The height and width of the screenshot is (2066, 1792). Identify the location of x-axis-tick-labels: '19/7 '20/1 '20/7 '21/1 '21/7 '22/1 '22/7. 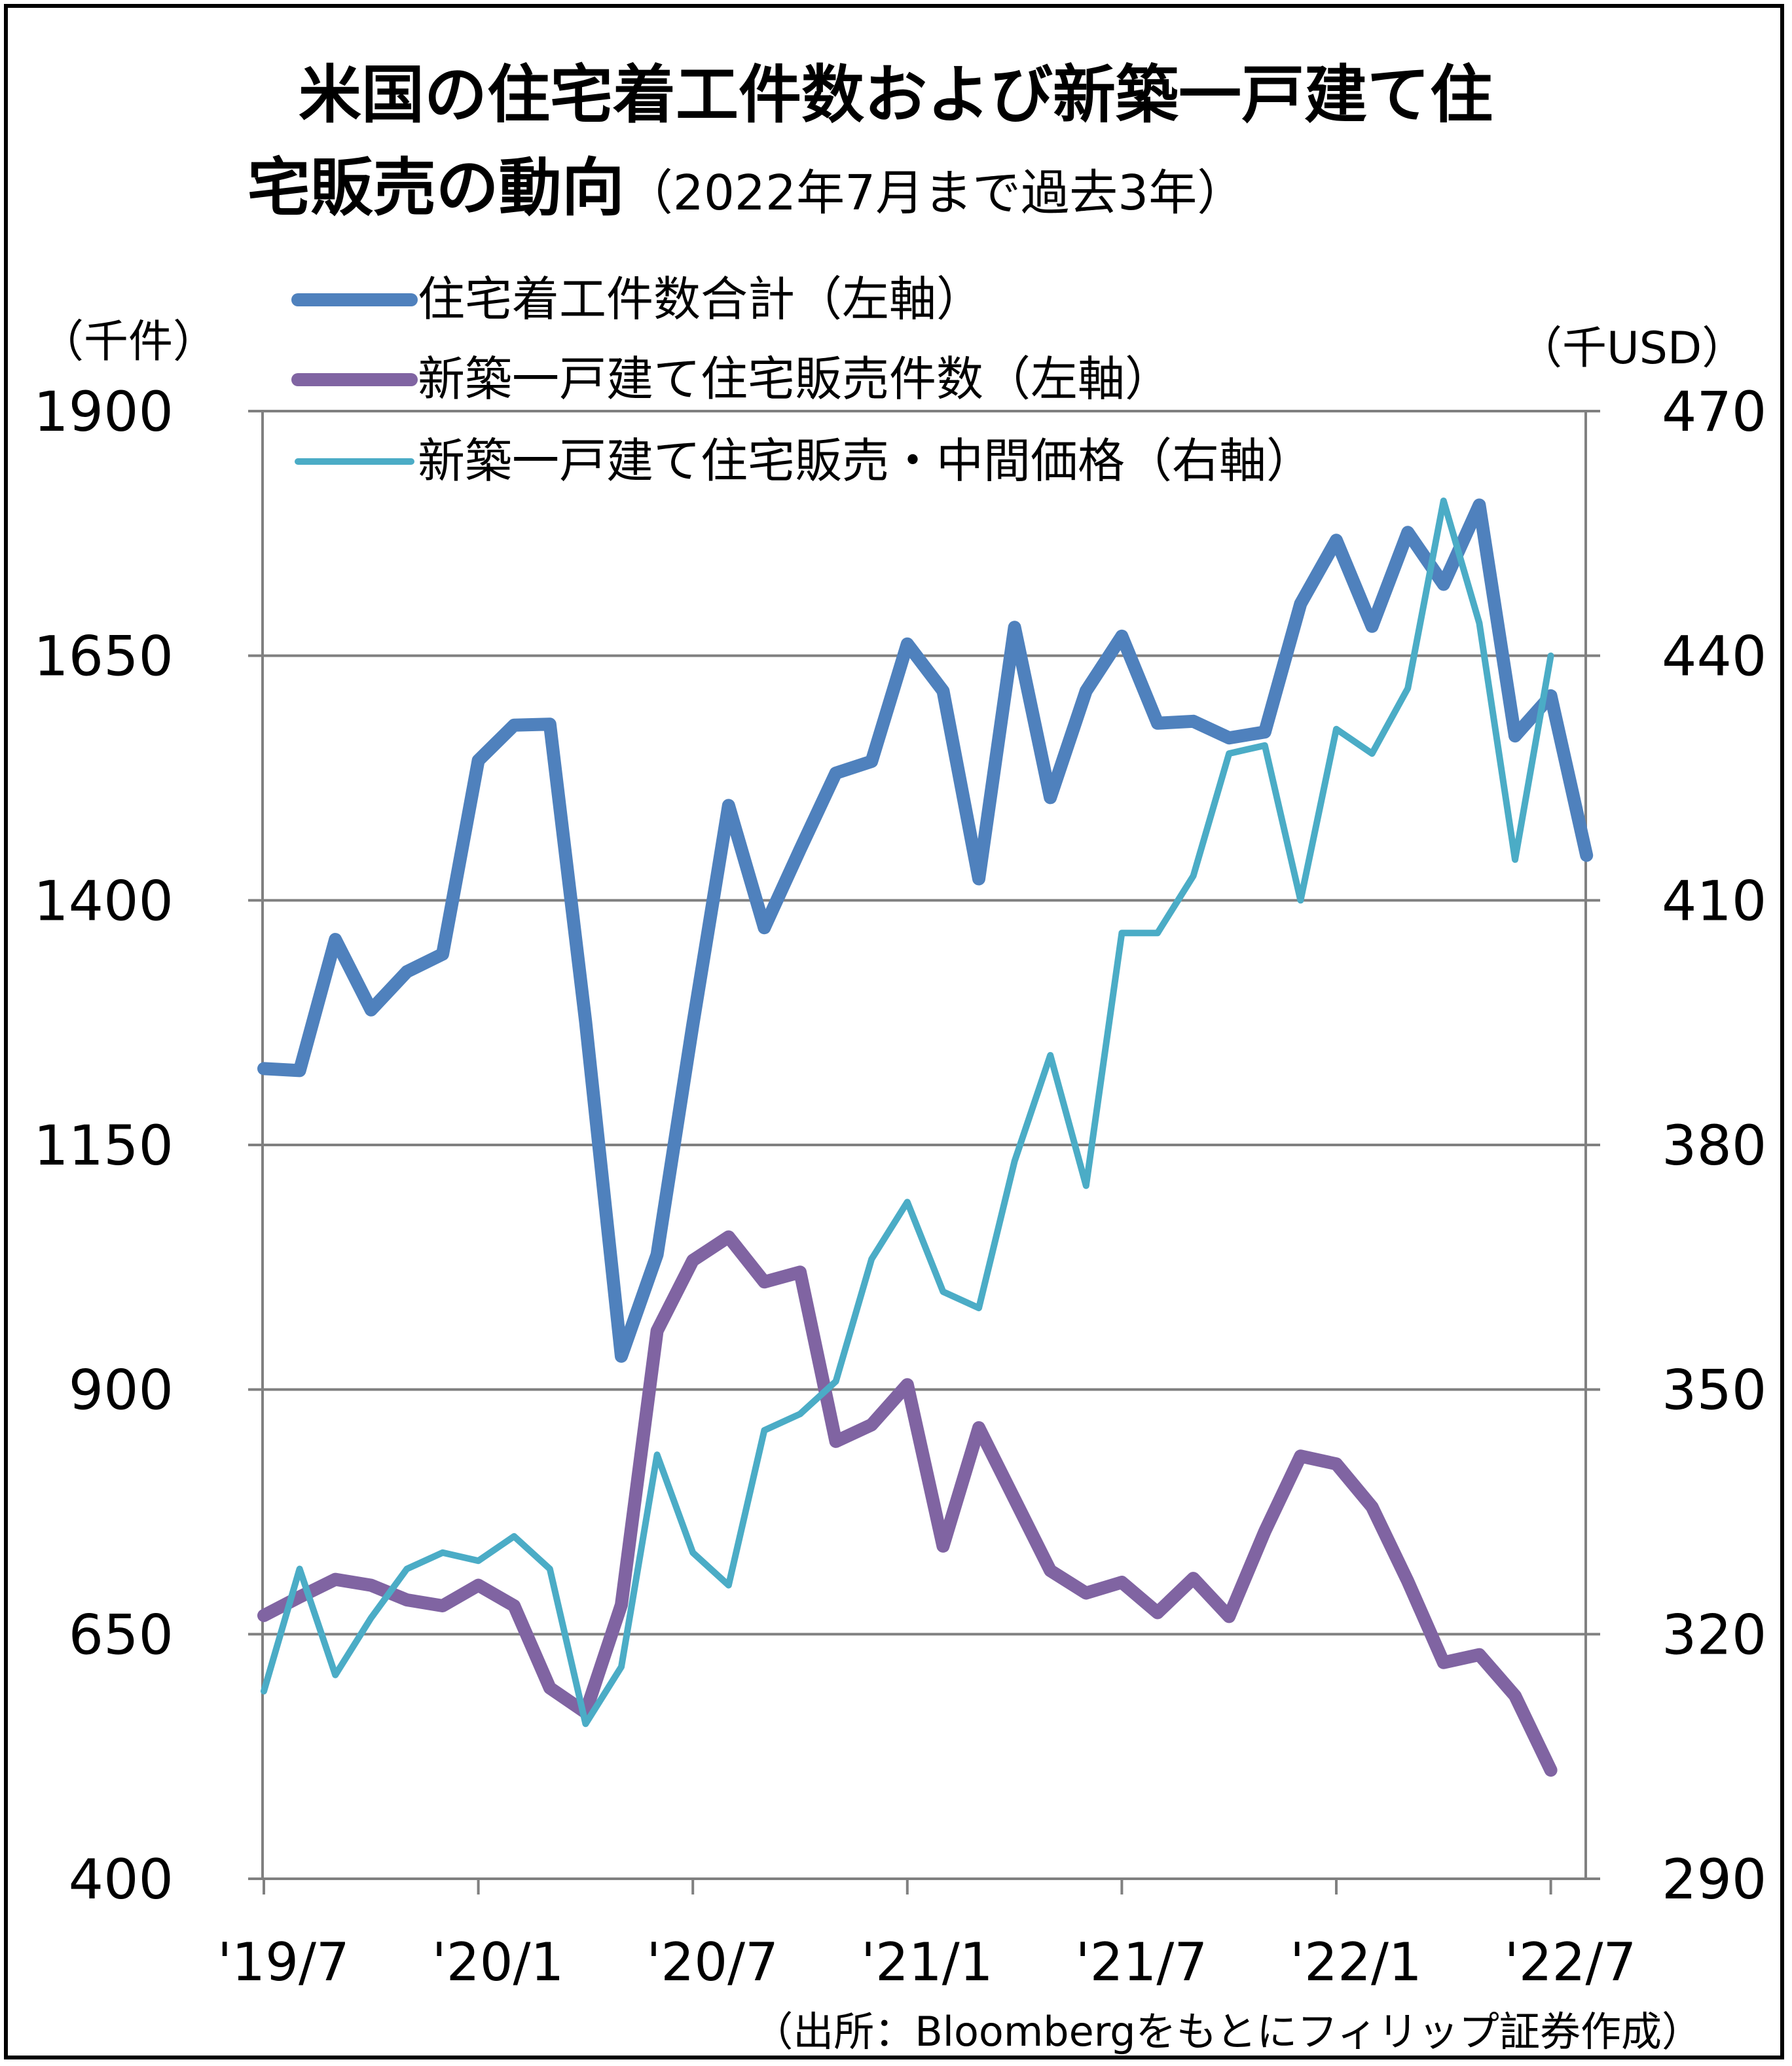
(927, 1936).